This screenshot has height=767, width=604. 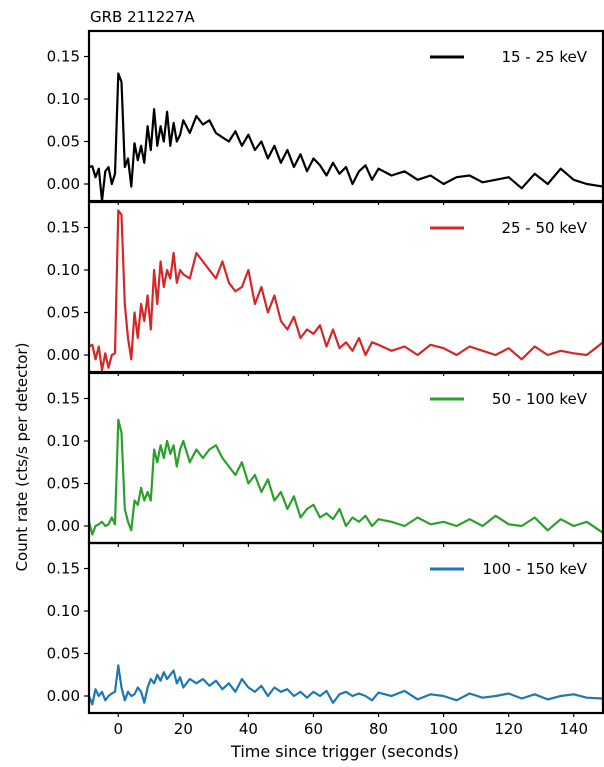 What do you see at coordinates (573, 729) in the screenshot?
I see `x-tick-label: 140` at bounding box center [573, 729].